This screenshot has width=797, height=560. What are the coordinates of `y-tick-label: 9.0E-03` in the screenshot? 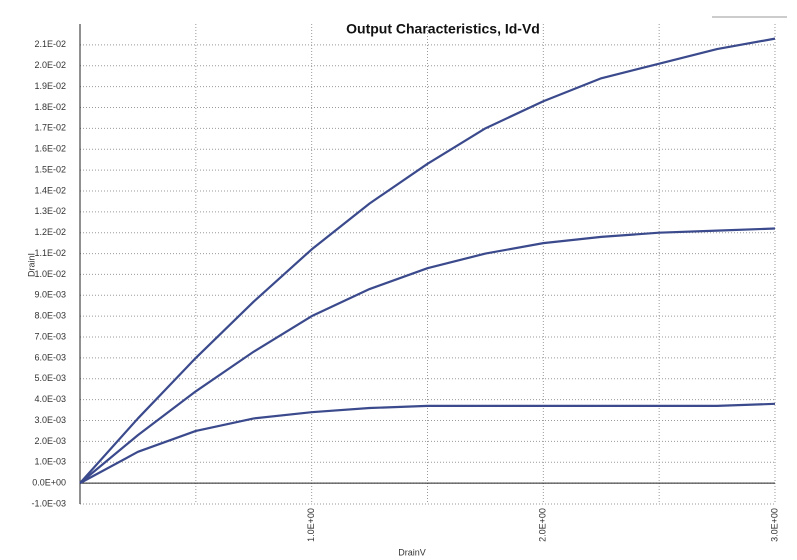 It's located at (50, 295).